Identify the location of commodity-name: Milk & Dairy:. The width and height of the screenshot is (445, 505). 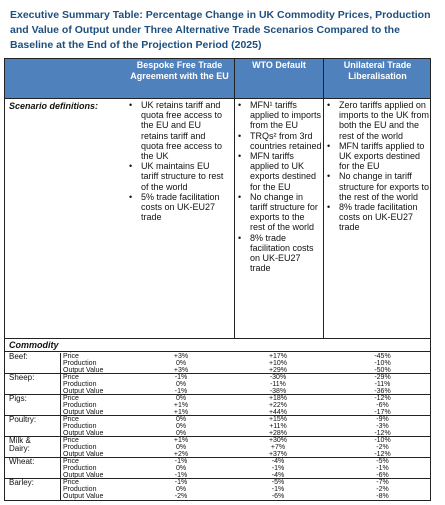
(20, 444).